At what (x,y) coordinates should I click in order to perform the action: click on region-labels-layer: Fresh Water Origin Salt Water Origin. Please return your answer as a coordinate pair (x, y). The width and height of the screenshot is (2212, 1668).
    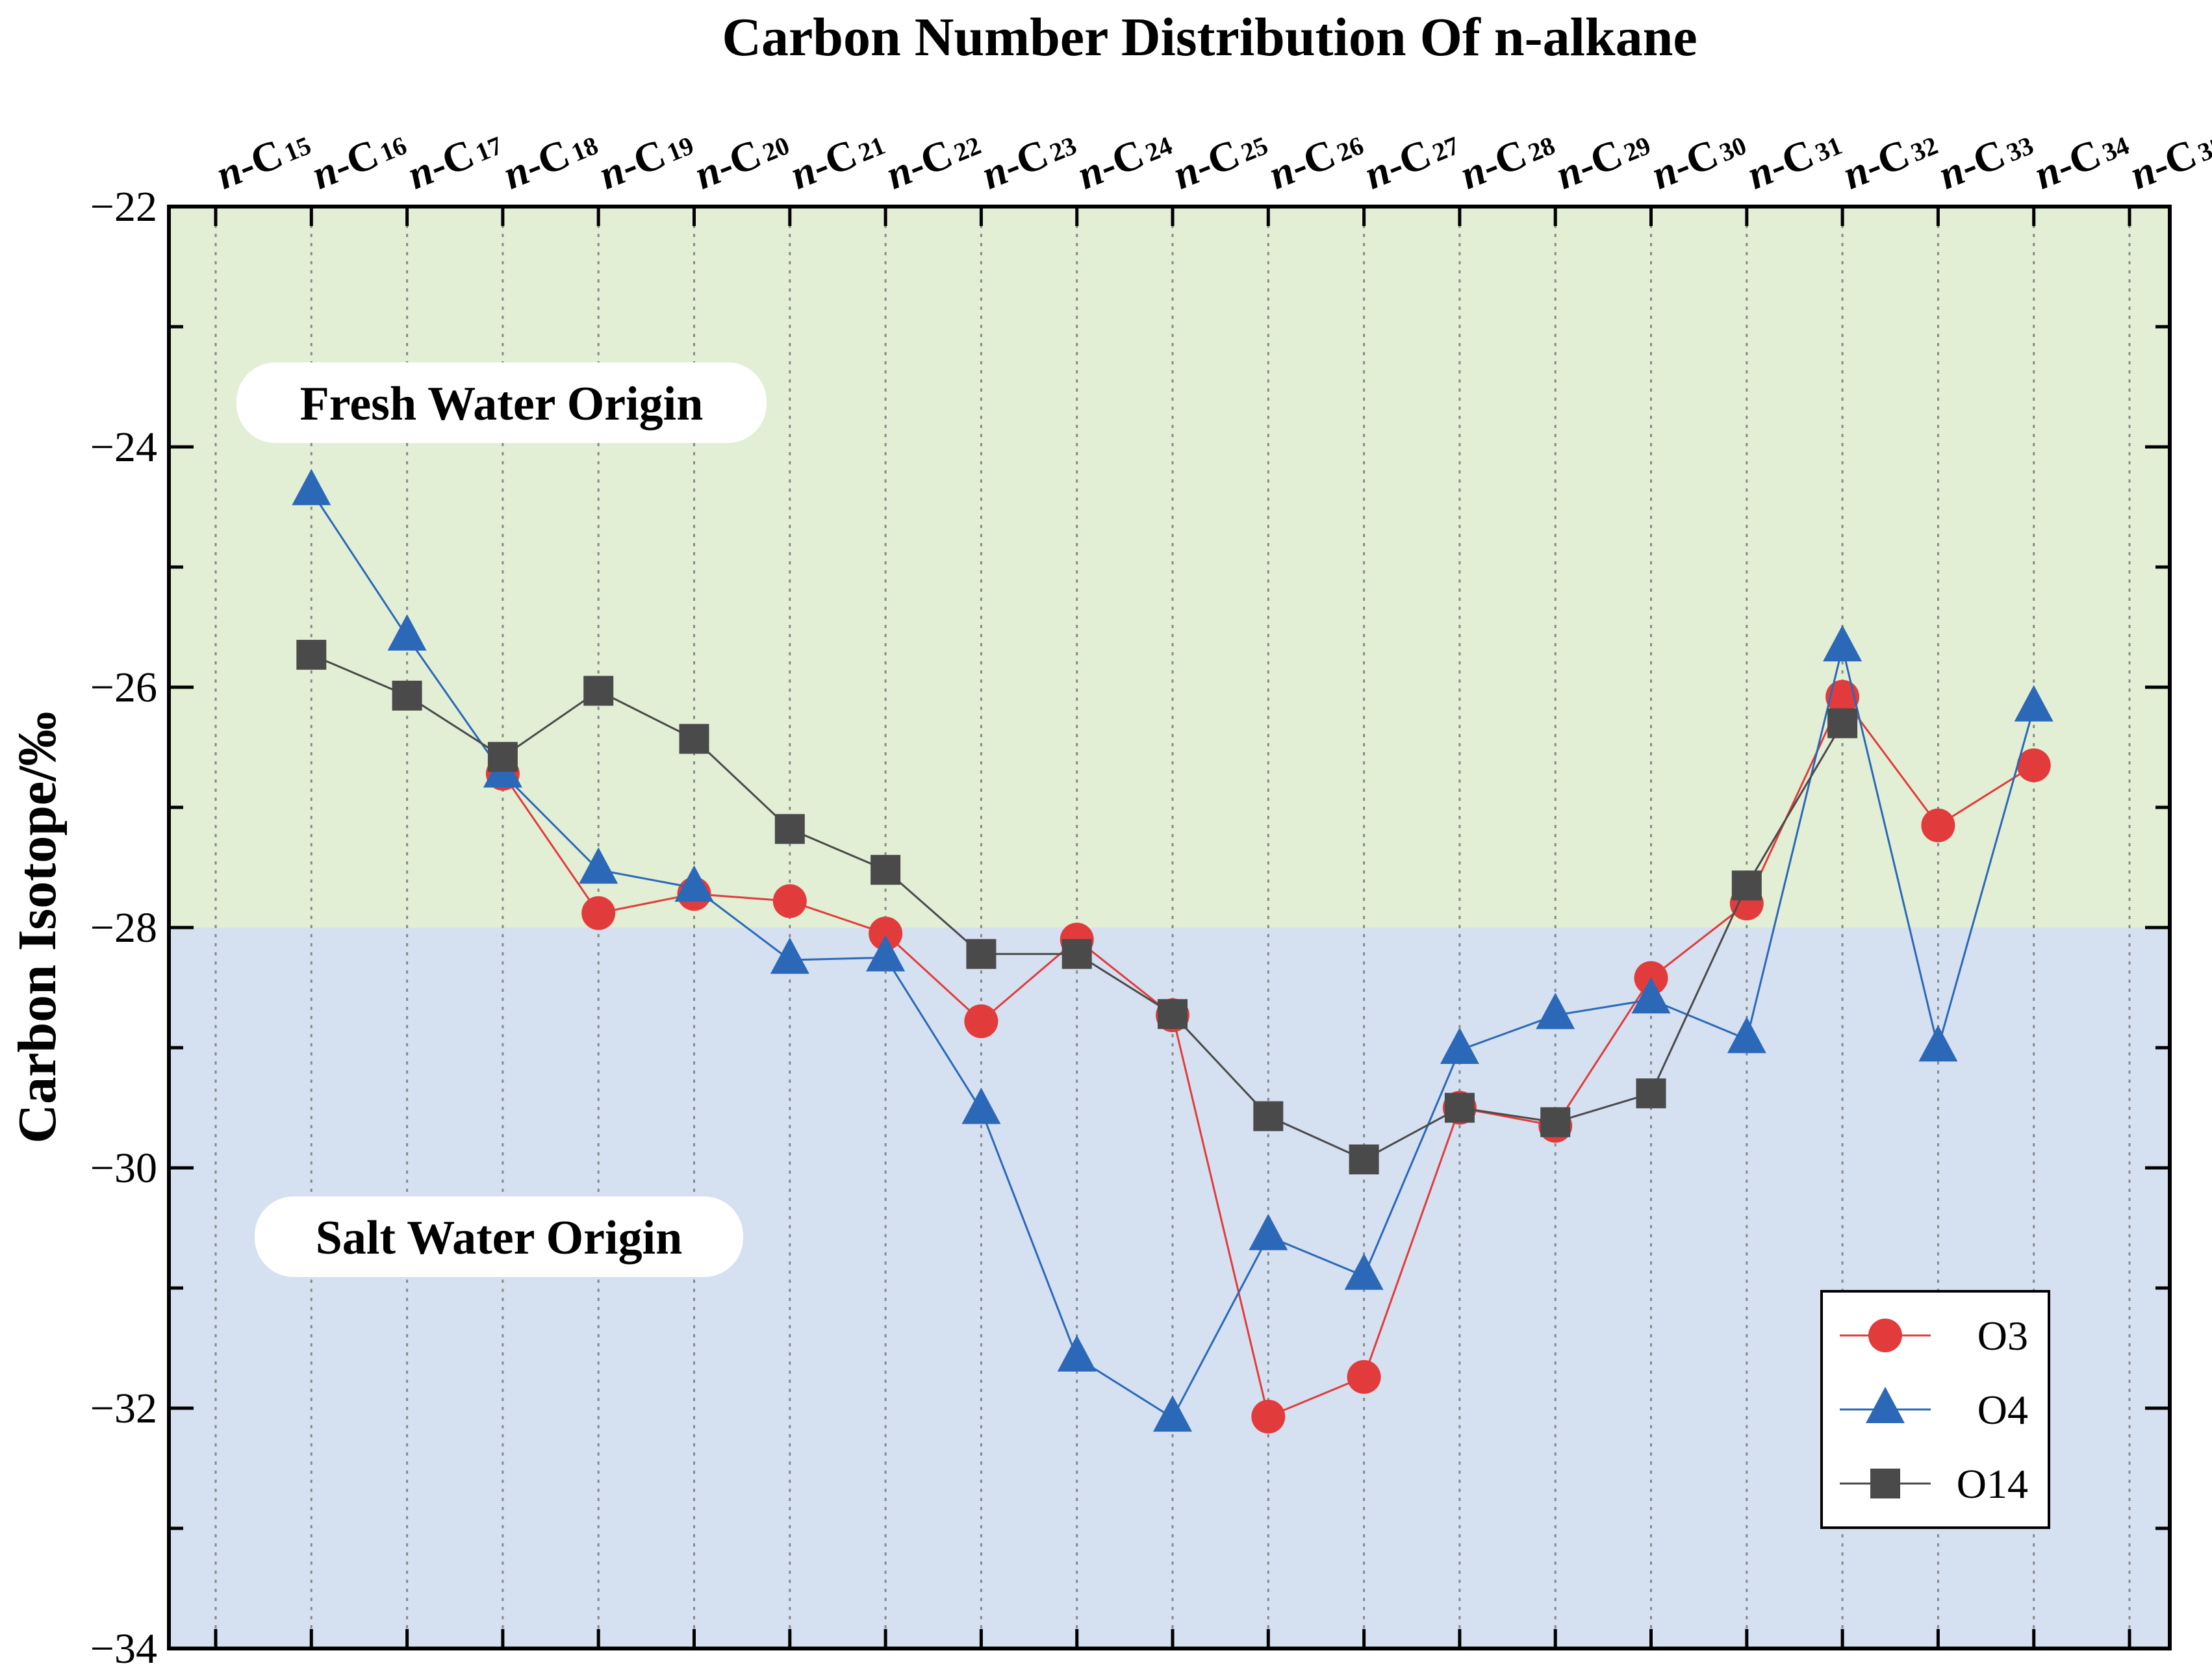
    Looking at the image, I should click on (501, 819).